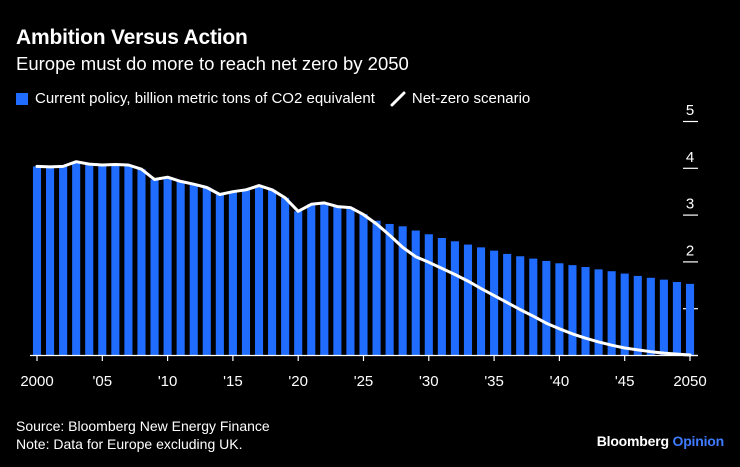 Image resolution: width=740 pixels, height=467 pixels. I want to click on brand-logo: Bloomberg Opinion, so click(660, 441).